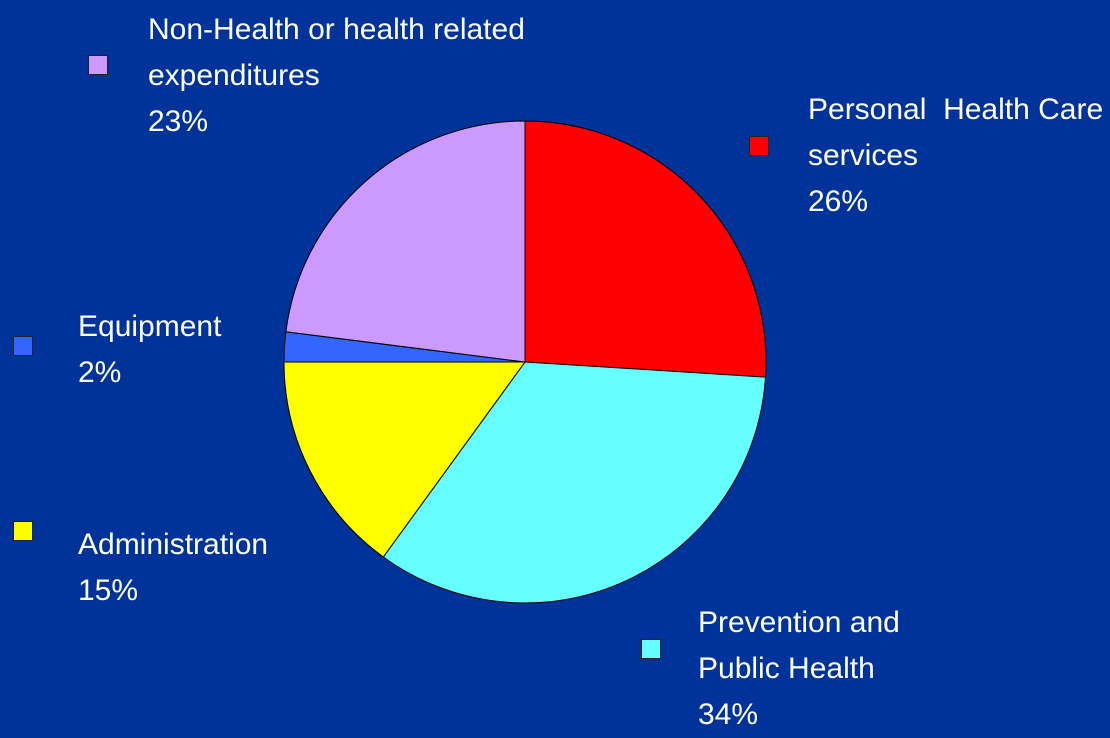 This screenshot has width=1110, height=738. Describe the element at coordinates (150, 326) in the screenshot. I see `category-label: Equipment` at that location.